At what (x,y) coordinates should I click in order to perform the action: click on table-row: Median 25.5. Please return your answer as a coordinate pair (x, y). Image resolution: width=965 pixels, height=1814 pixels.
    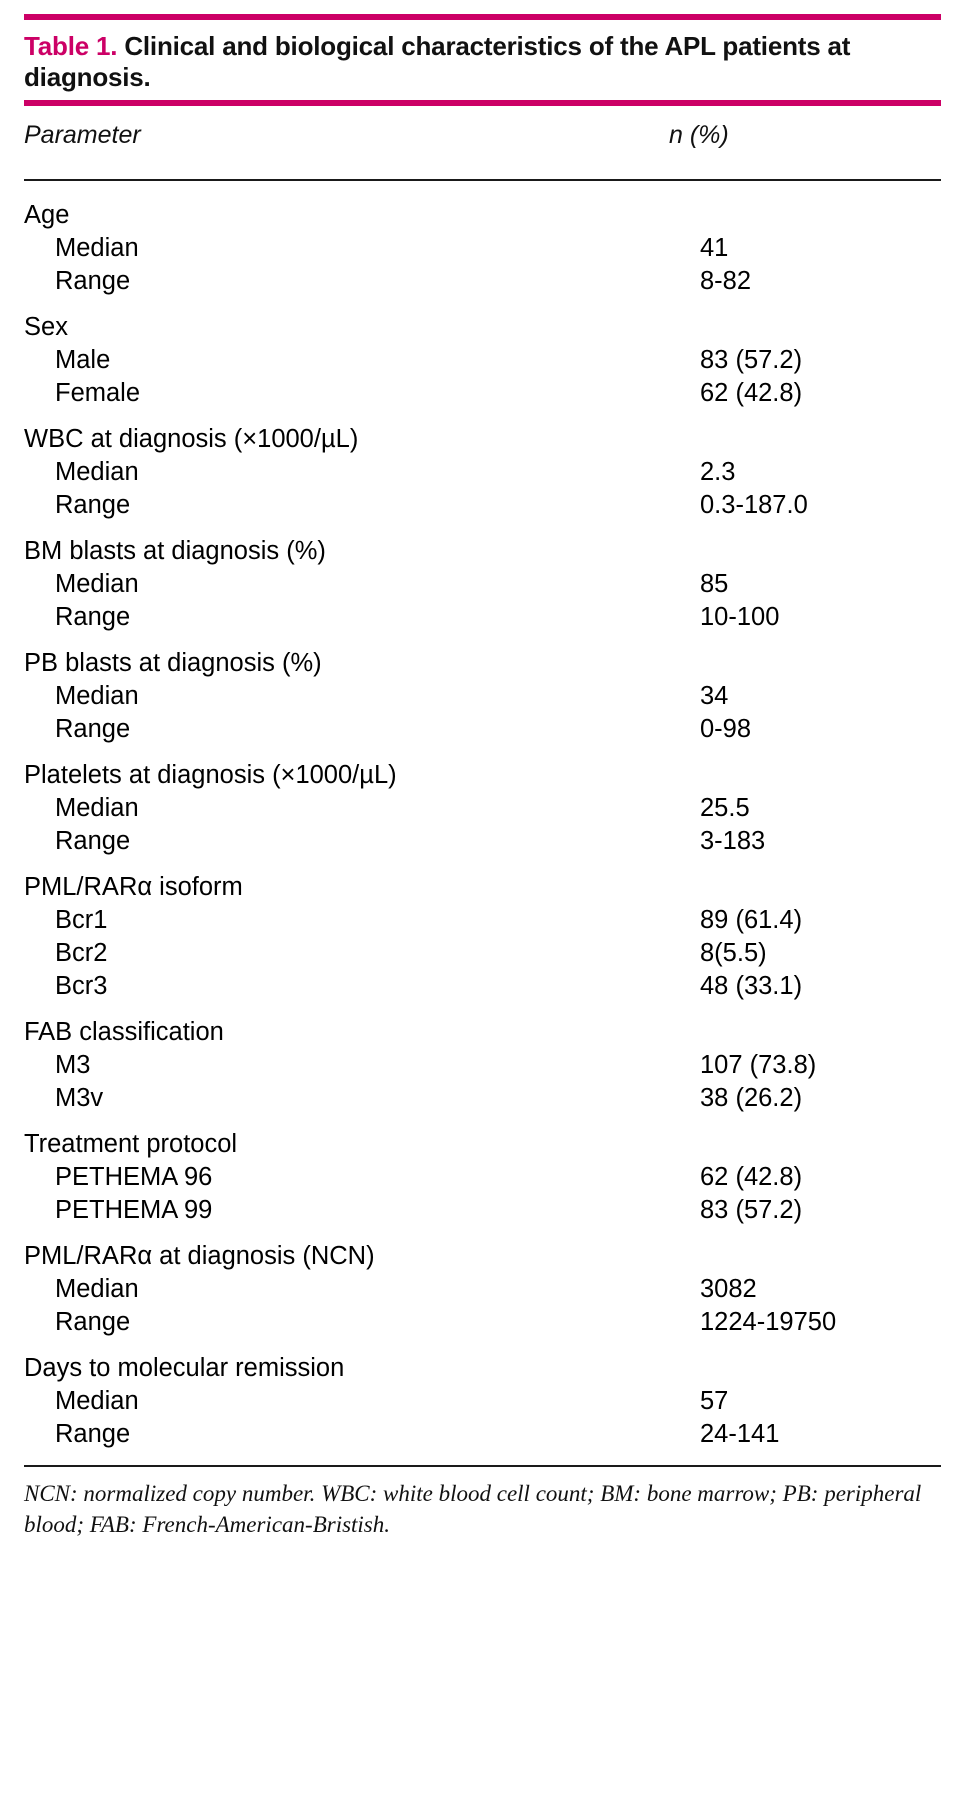
    Looking at the image, I should click on (482, 808).